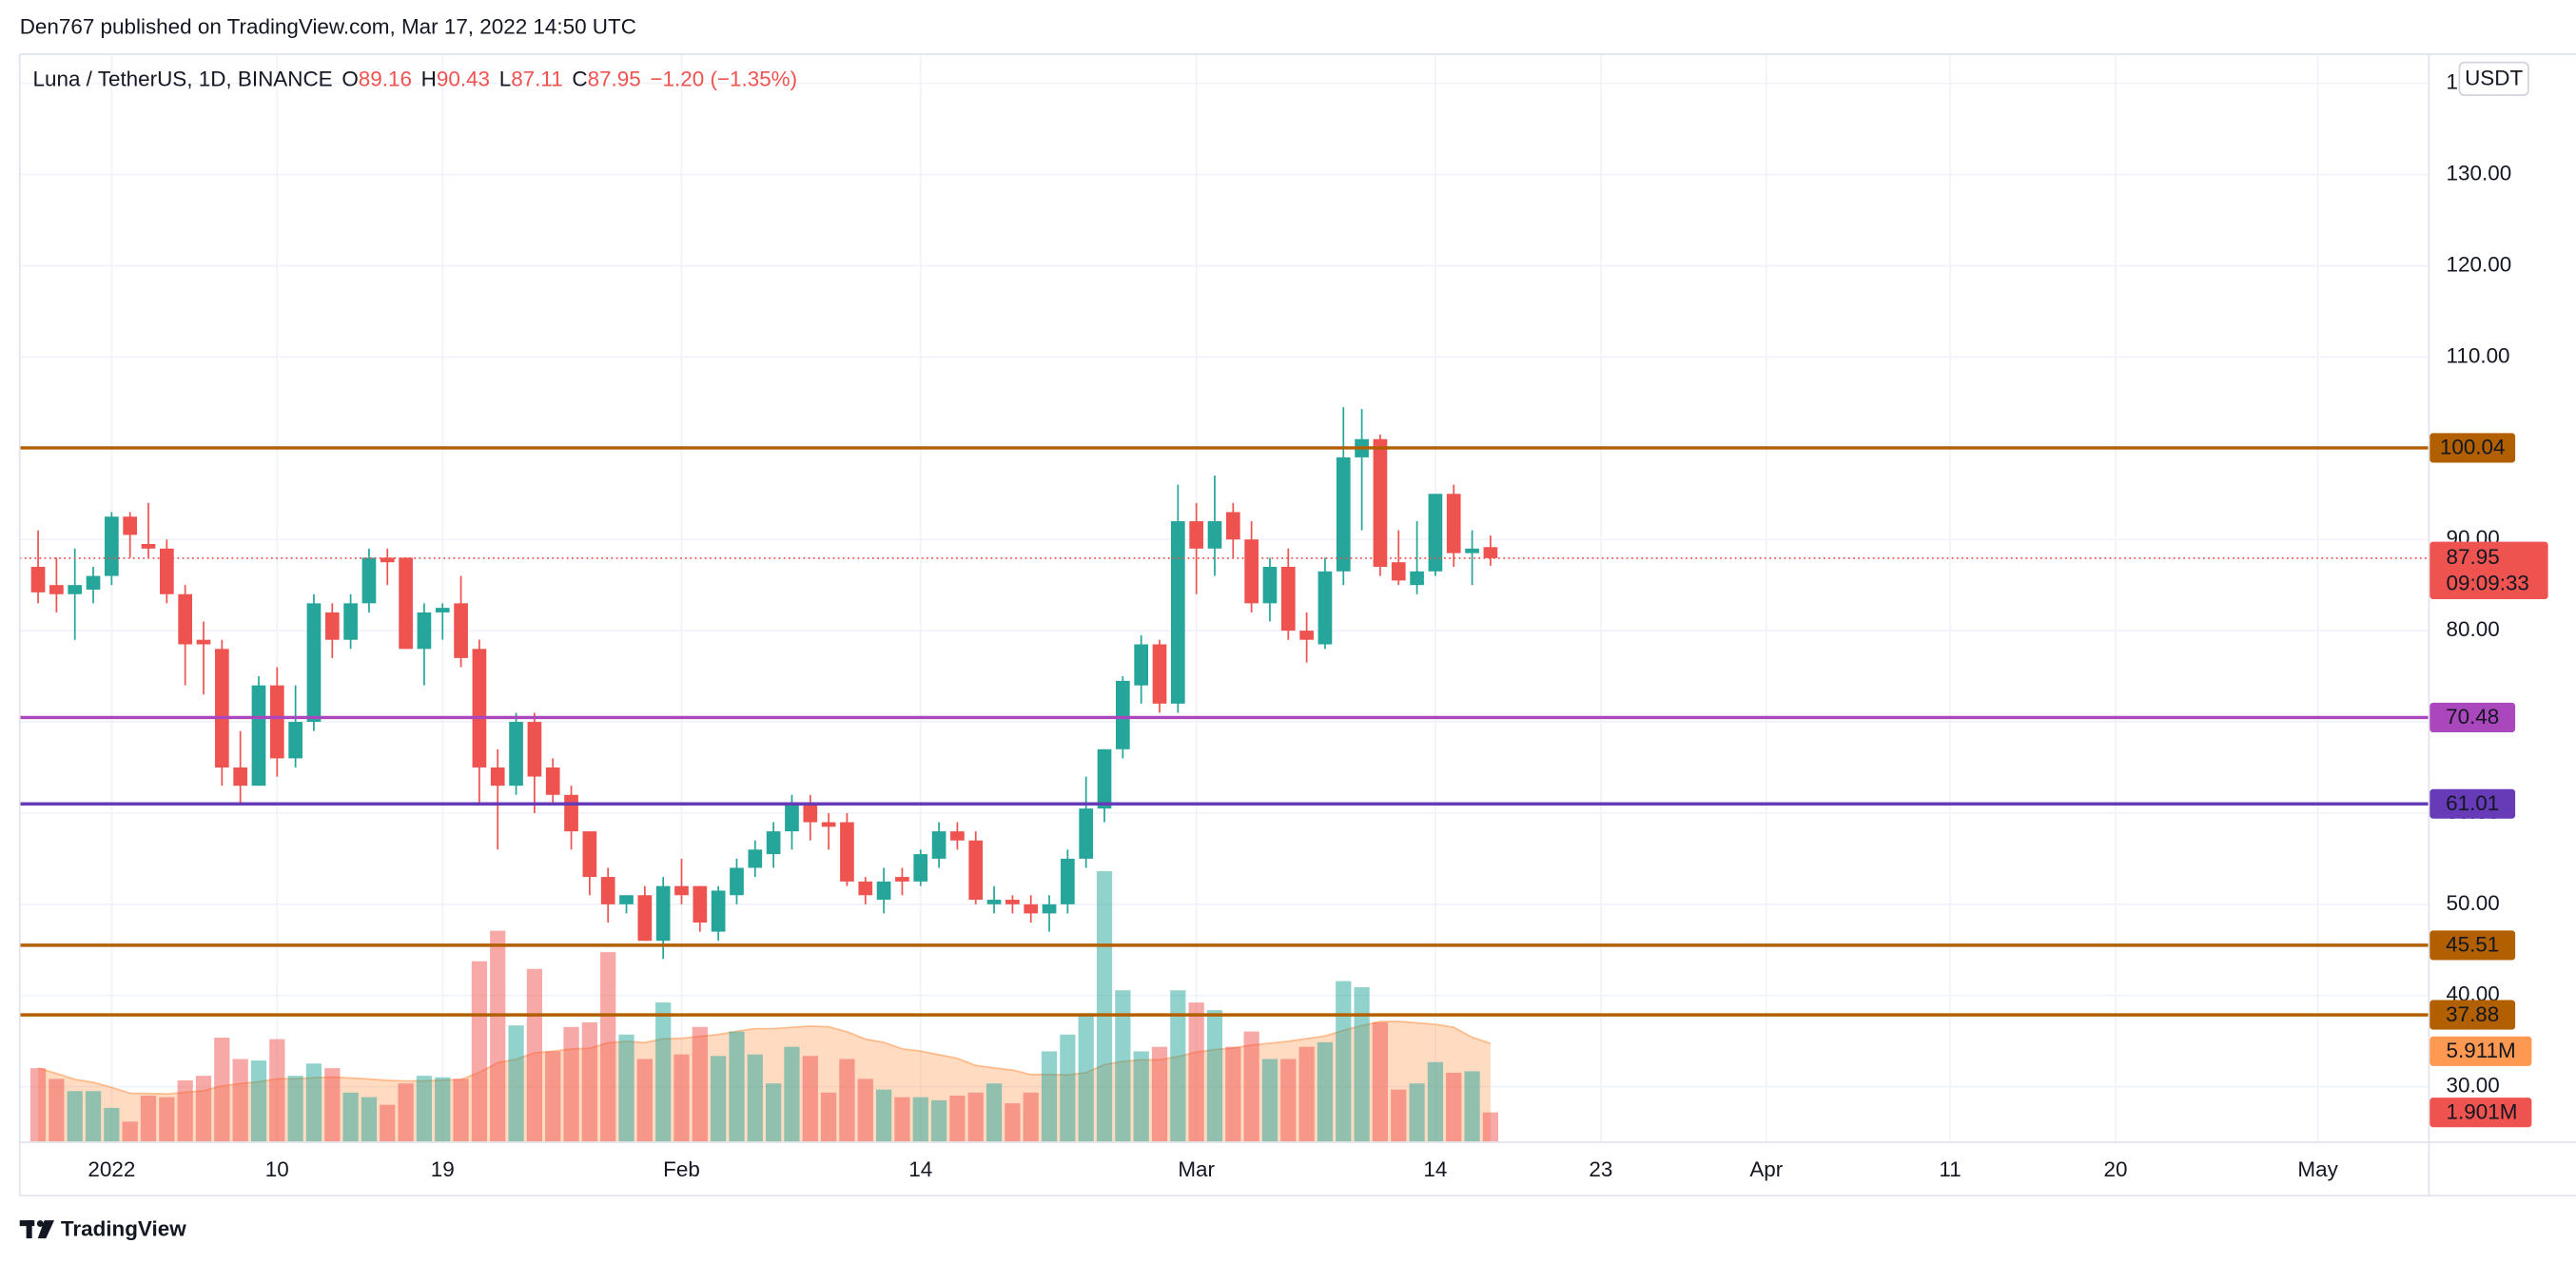  Describe the element at coordinates (385, 79) in the screenshot. I see `open-value: 89.16` at that location.